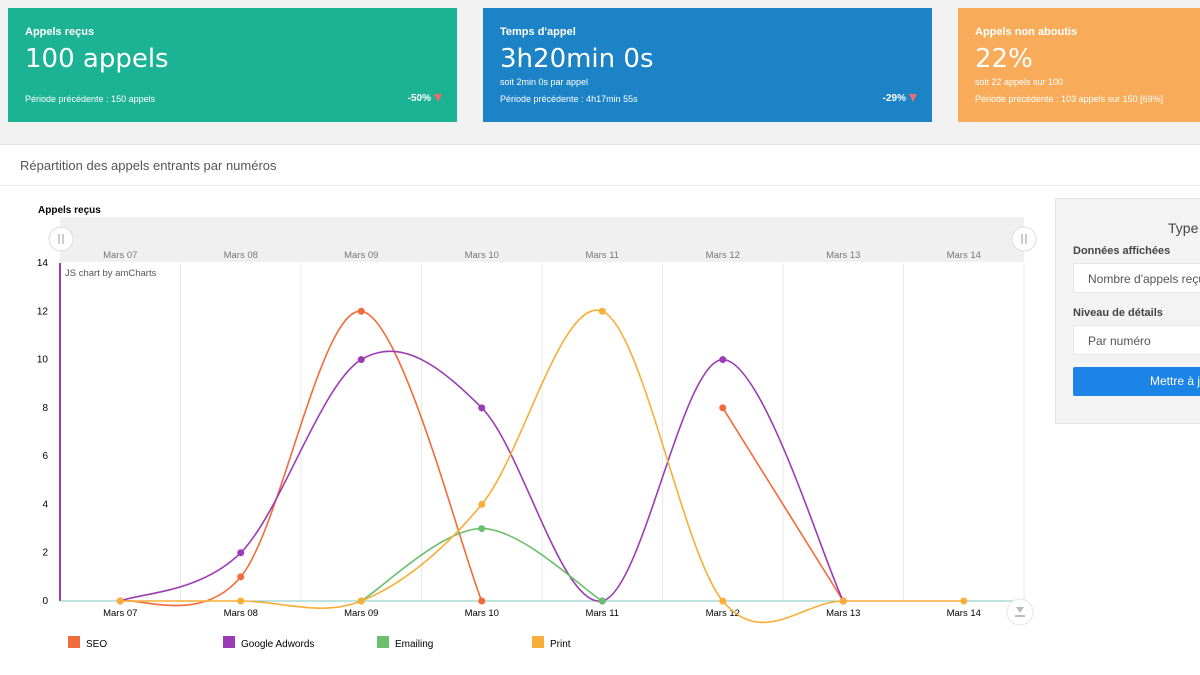  I want to click on scrollbar-category-label: Mars 10, so click(482, 255).